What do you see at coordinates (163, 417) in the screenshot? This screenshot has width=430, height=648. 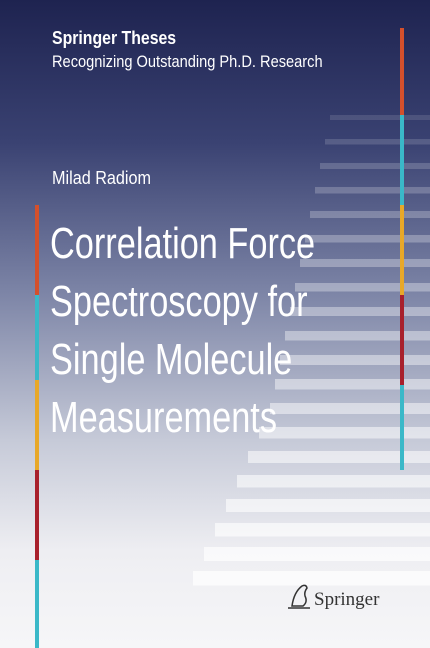 I see `title-line: Measurements` at bounding box center [163, 417].